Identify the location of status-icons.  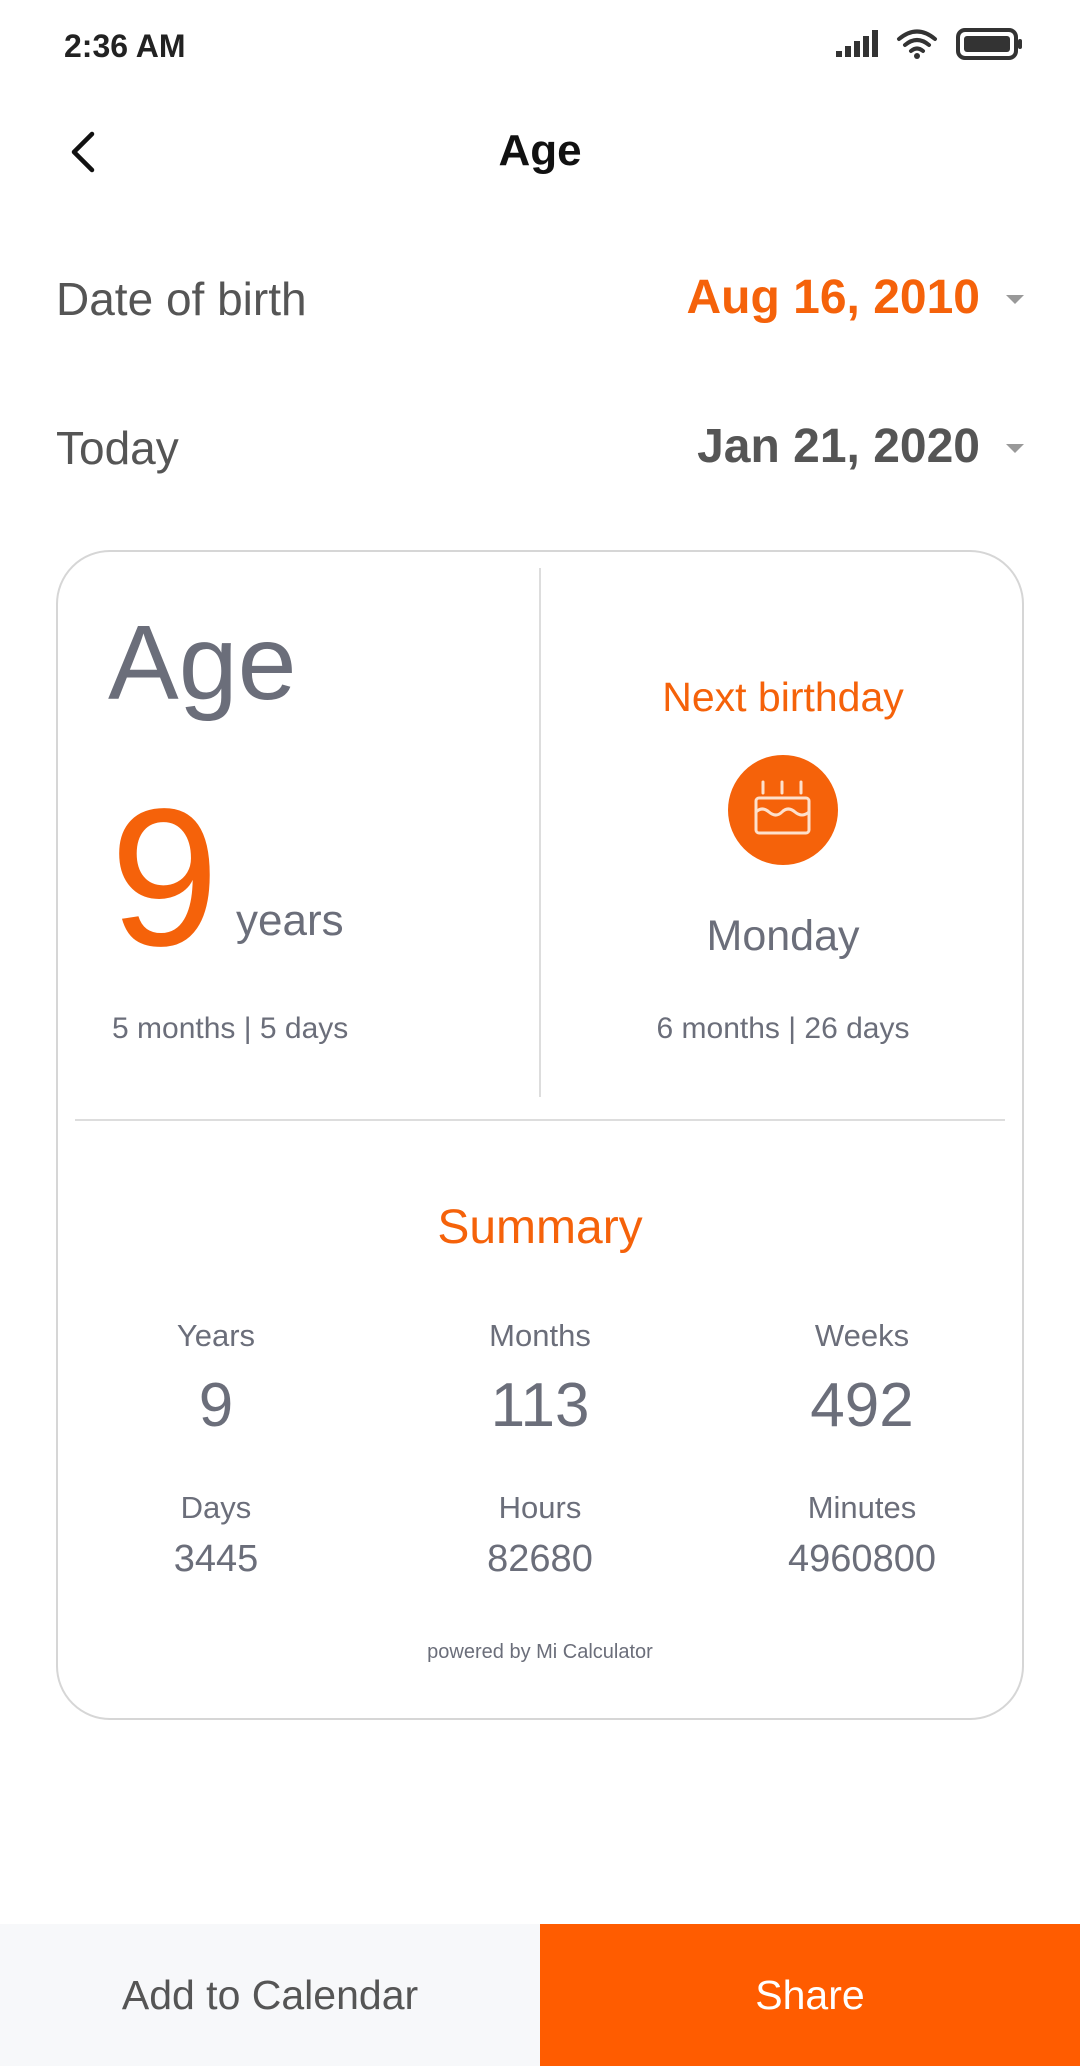
(930, 44).